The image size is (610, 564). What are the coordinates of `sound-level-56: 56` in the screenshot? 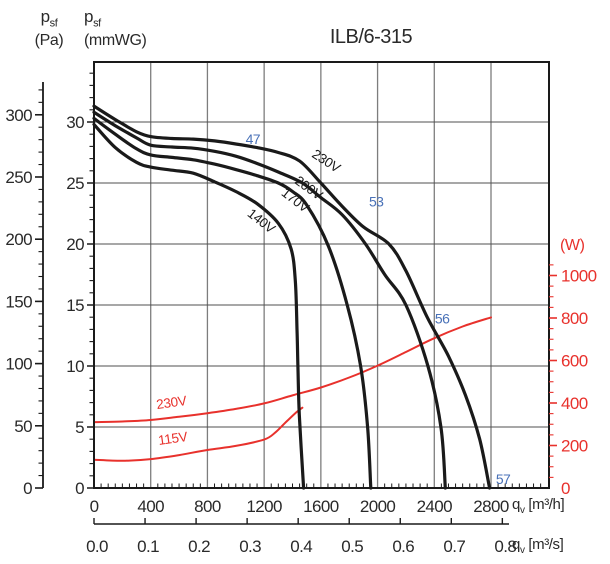 It's located at (442, 318).